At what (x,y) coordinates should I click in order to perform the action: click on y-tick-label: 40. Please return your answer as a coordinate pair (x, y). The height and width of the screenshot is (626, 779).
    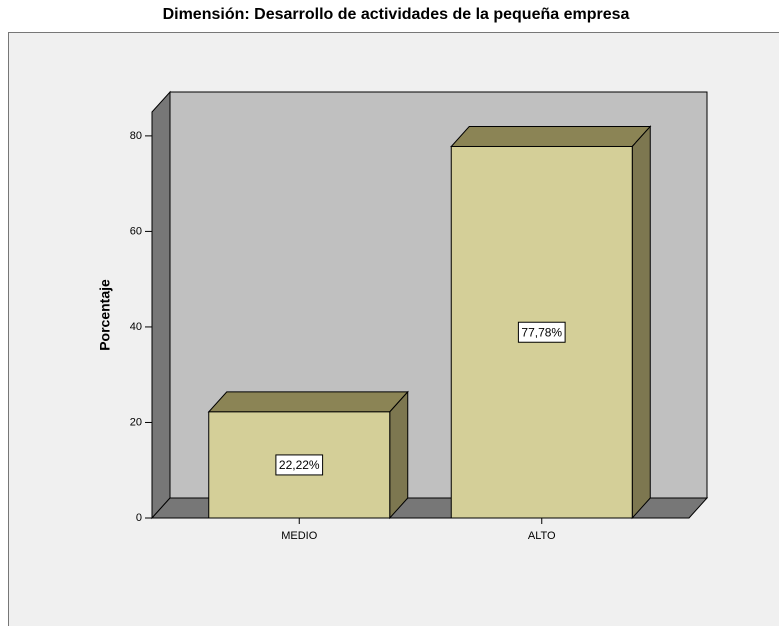
    Looking at the image, I should click on (136, 327).